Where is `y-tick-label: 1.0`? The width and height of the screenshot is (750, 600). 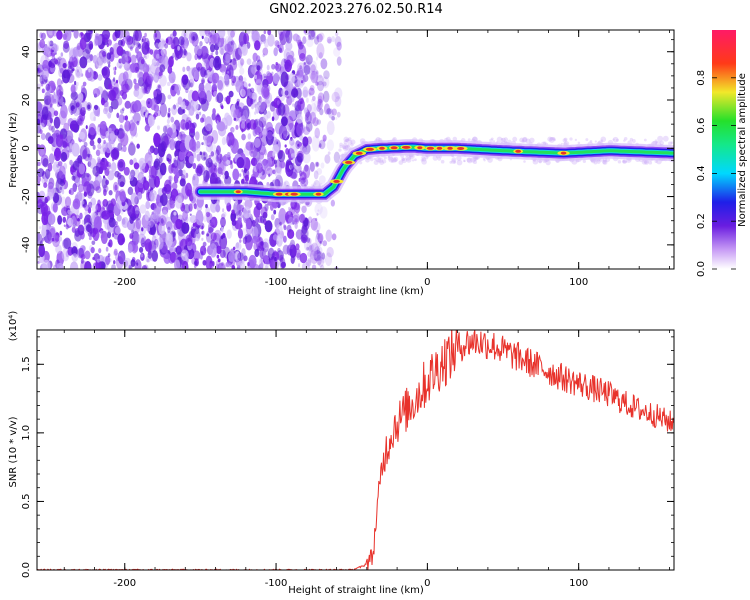
y-tick-label: 1.0 is located at coordinates (26, 433).